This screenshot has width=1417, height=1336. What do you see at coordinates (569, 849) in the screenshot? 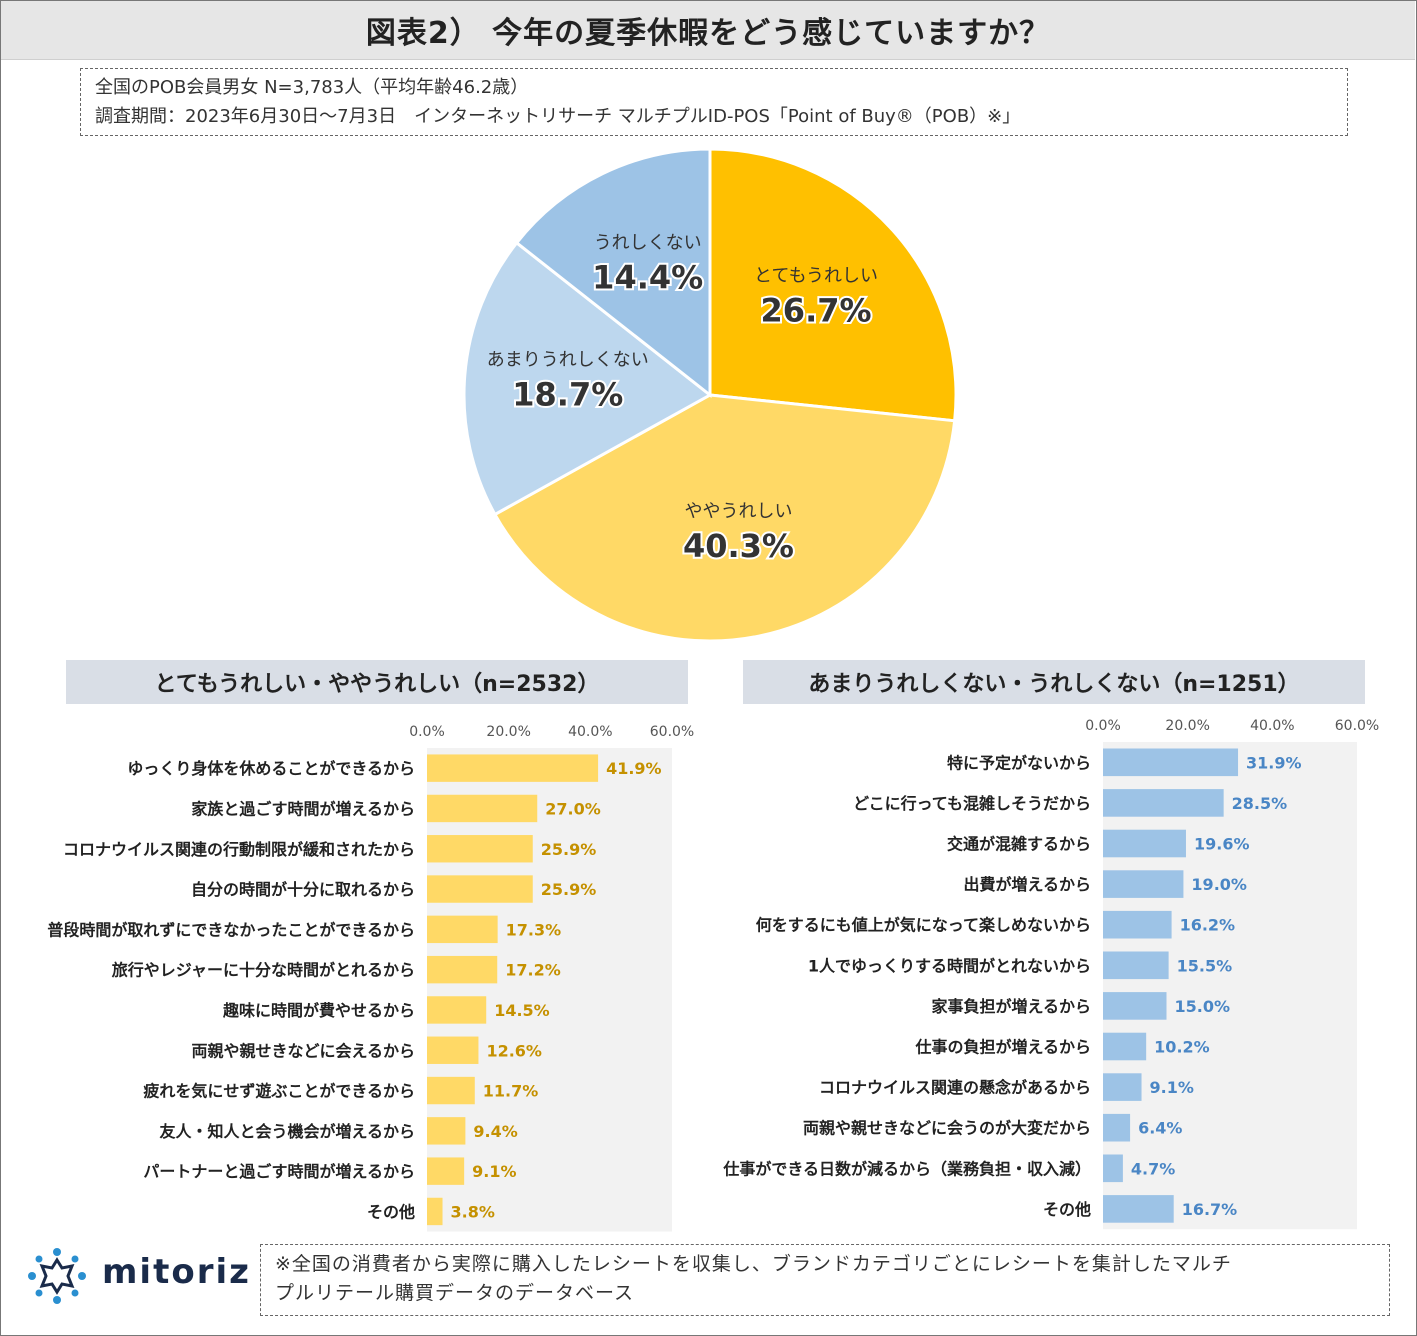
I see `data-label: 25.9%` at bounding box center [569, 849].